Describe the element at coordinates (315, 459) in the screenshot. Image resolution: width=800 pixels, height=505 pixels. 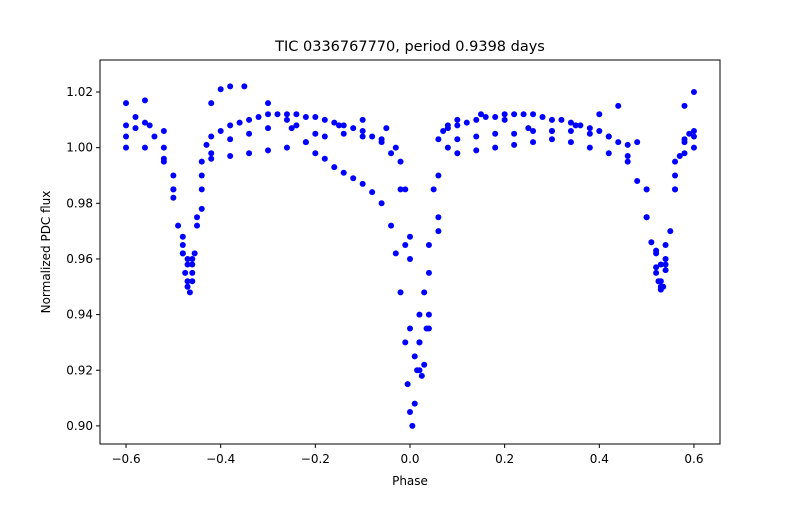
I see `x-tick-label: −0.2` at that location.